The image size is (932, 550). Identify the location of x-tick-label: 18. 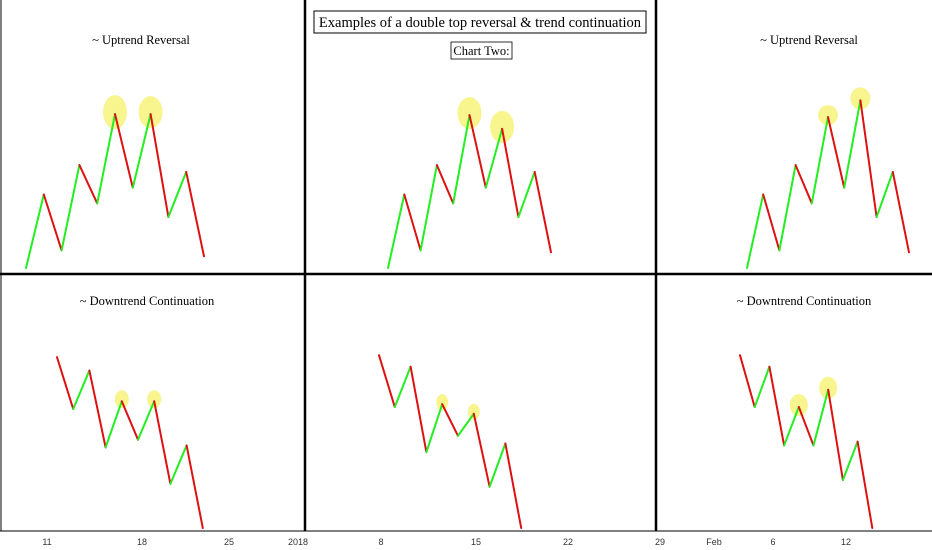
(142, 542).